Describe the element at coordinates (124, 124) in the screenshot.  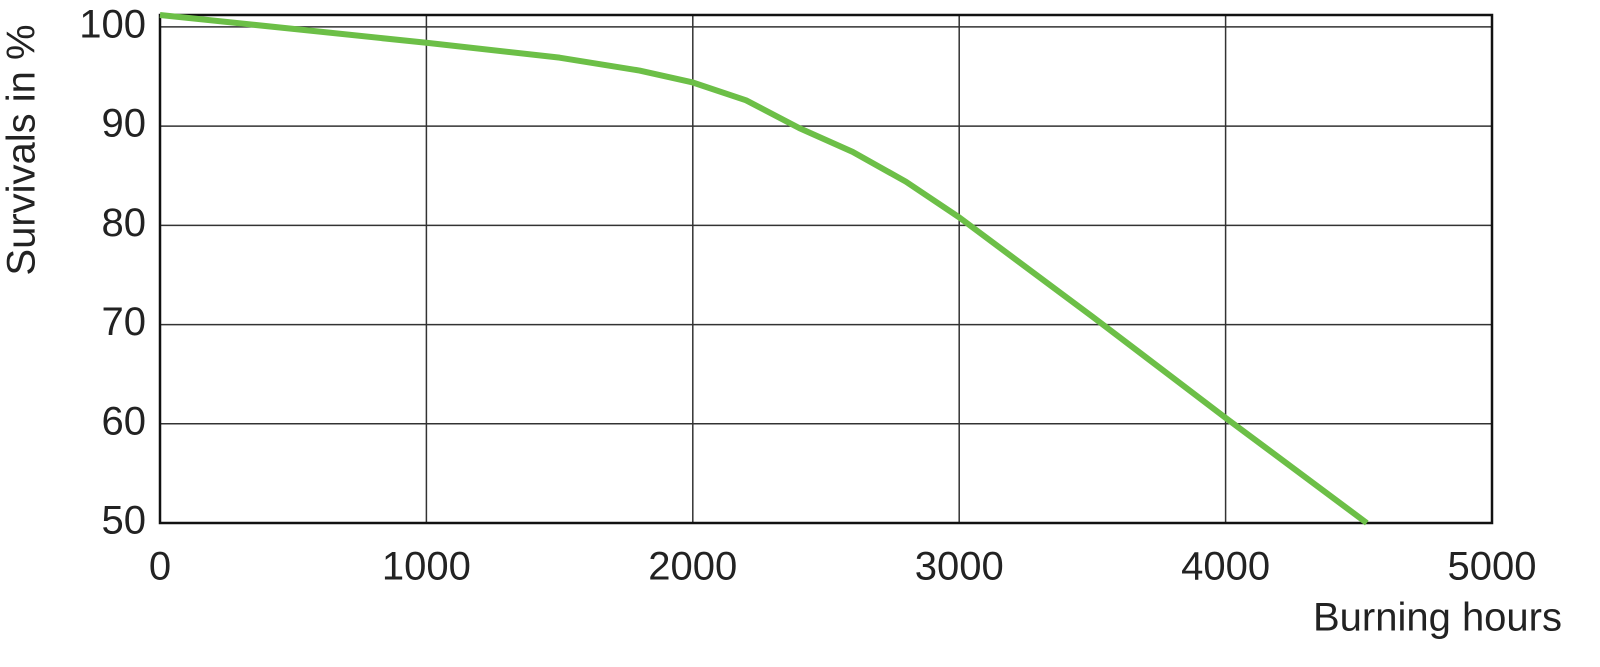
I see `y-tick-label: 90` at that location.